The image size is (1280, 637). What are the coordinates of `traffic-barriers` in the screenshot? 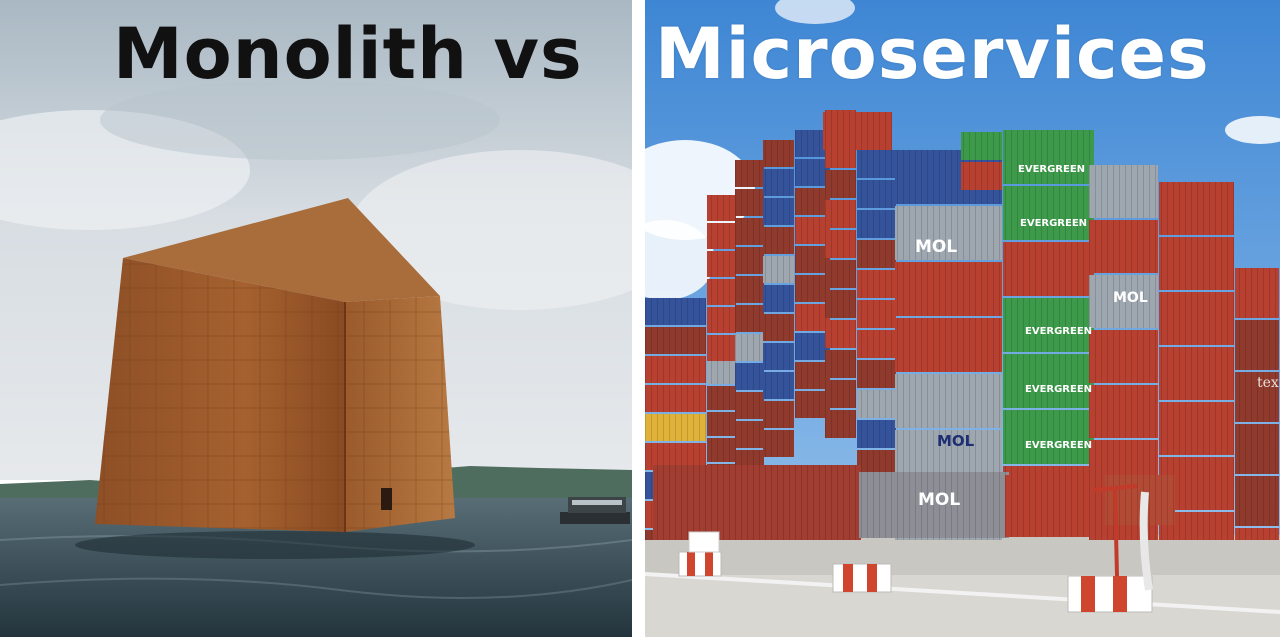 It's located at (915, 548).